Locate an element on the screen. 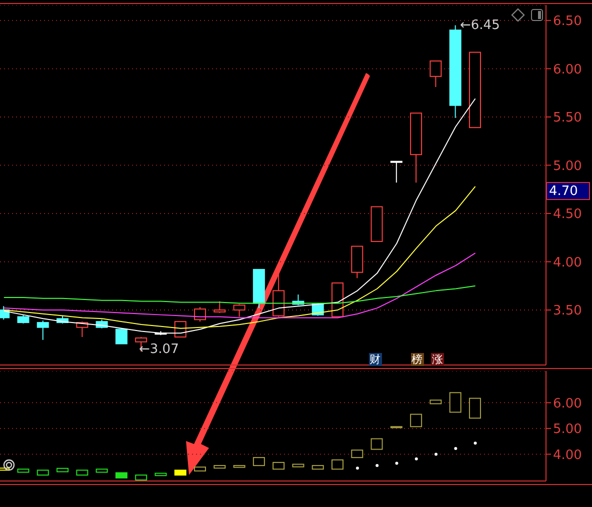 This screenshot has height=507, width=592. y-tick-label: 4.50 is located at coordinates (567, 214).